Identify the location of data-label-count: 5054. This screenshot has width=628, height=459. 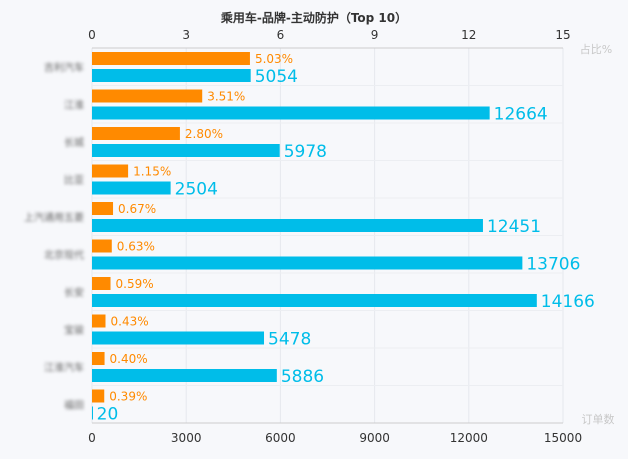
(276, 77).